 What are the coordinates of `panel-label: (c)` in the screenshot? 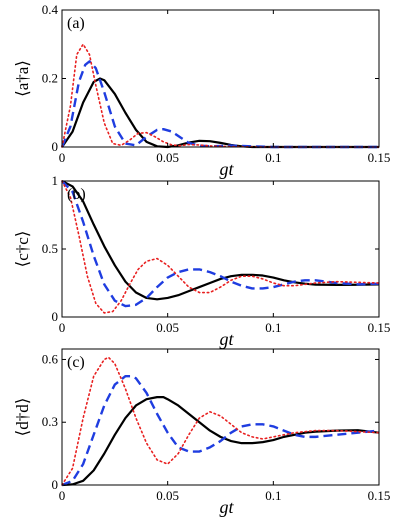 It's located at (76, 362).